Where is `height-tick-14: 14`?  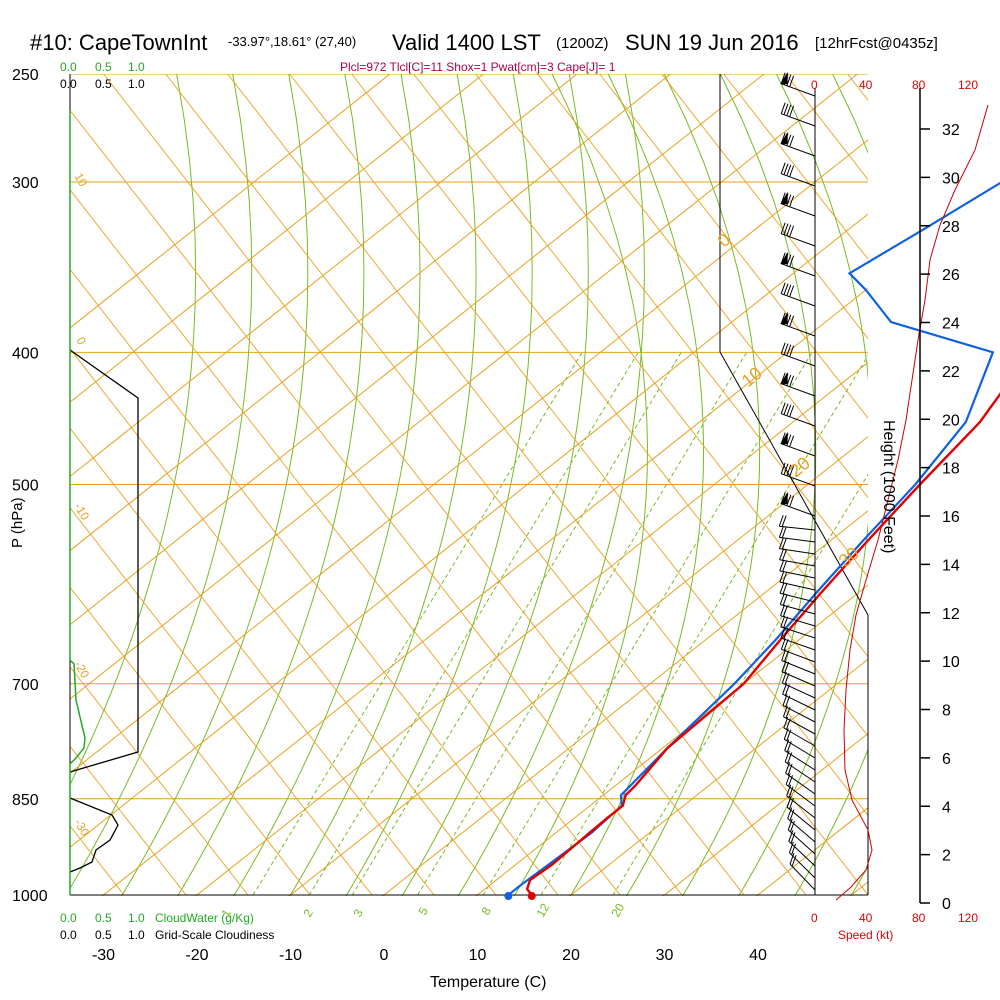
height-tick-14: 14 is located at coordinates (951, 565).